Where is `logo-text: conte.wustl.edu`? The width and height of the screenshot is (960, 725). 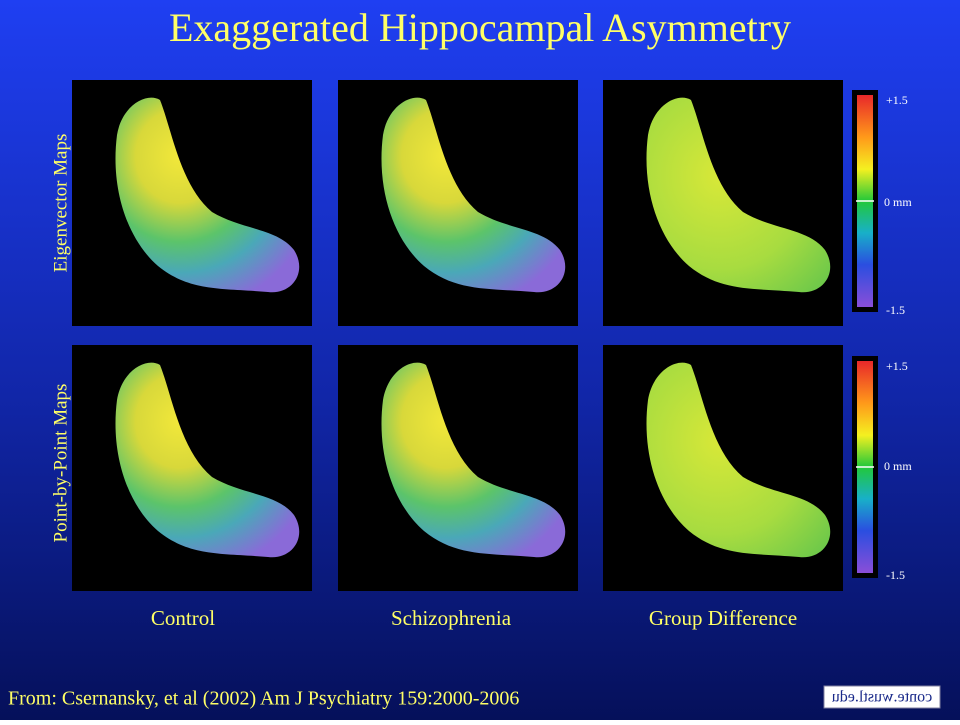
logo-text: conte.wustl.edu is located at coordinates (882, 697).